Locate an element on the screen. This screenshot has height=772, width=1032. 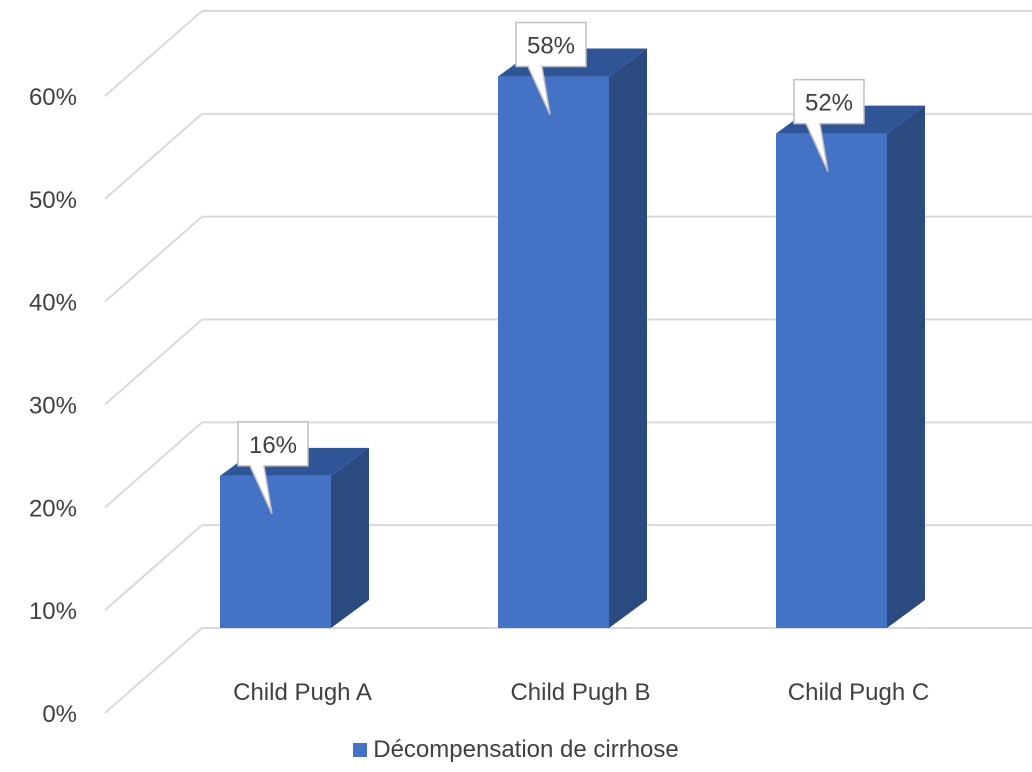
legend: Décompensation de cirrhose is located at coordinates (516, 750).